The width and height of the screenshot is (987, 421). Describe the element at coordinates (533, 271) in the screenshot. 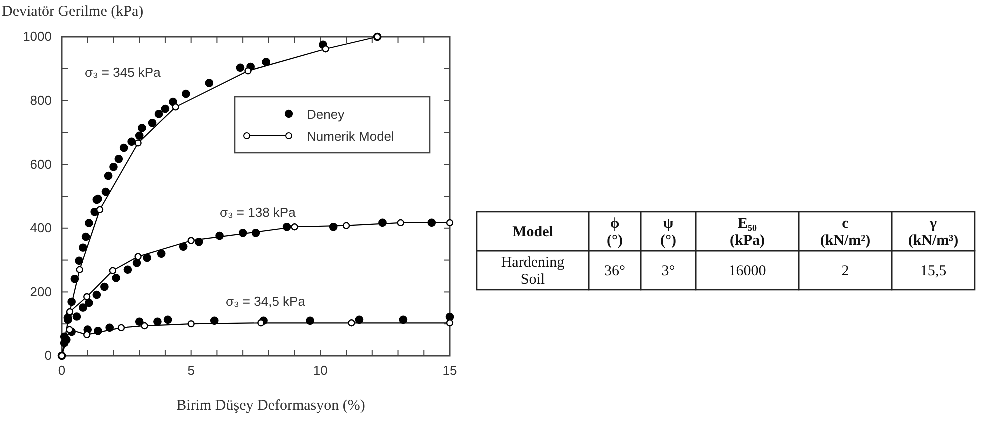

I see `text: Hardening Soil` at that location.